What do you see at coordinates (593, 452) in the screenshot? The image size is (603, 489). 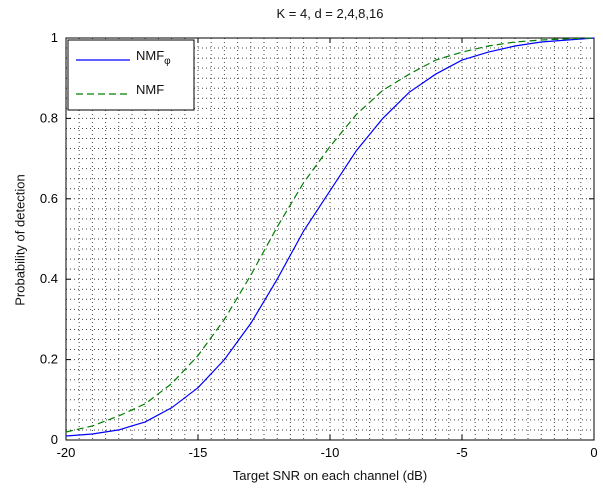 I see `x-tick-label: 0` at bounding box center [593, 452].